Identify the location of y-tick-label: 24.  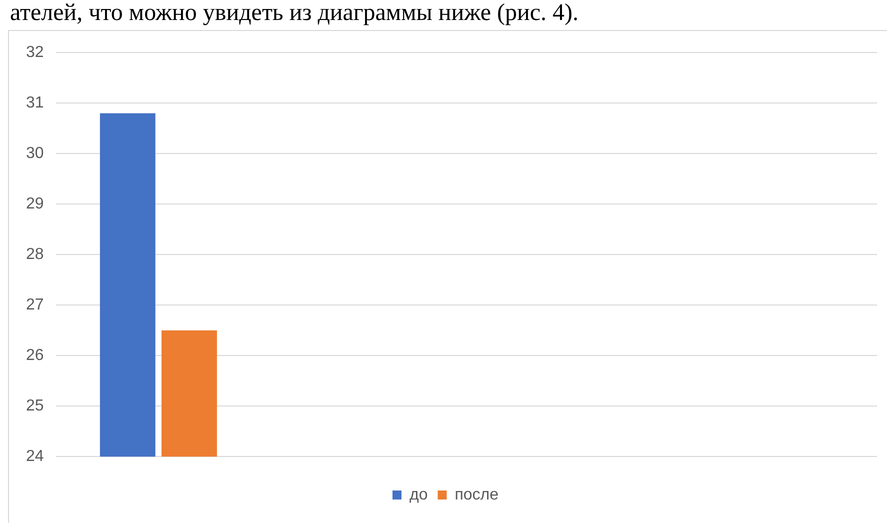
(35, 457).